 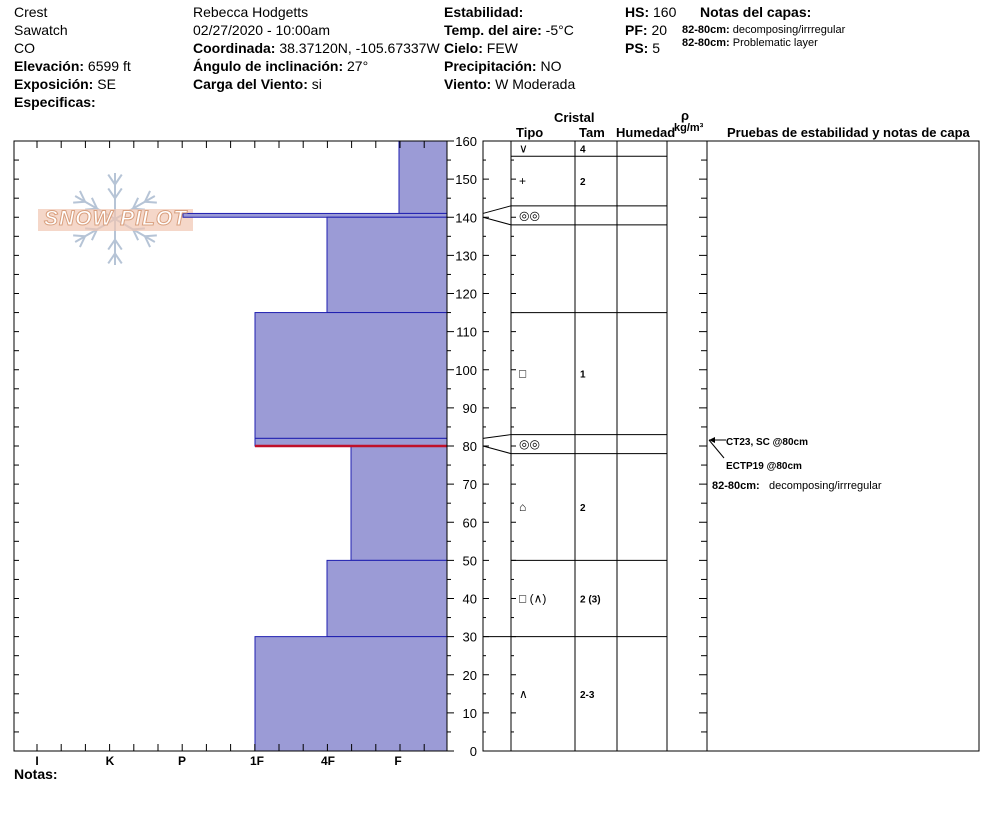 I want to click on coord-label: Coordinada:, so click(x=234, y=48).